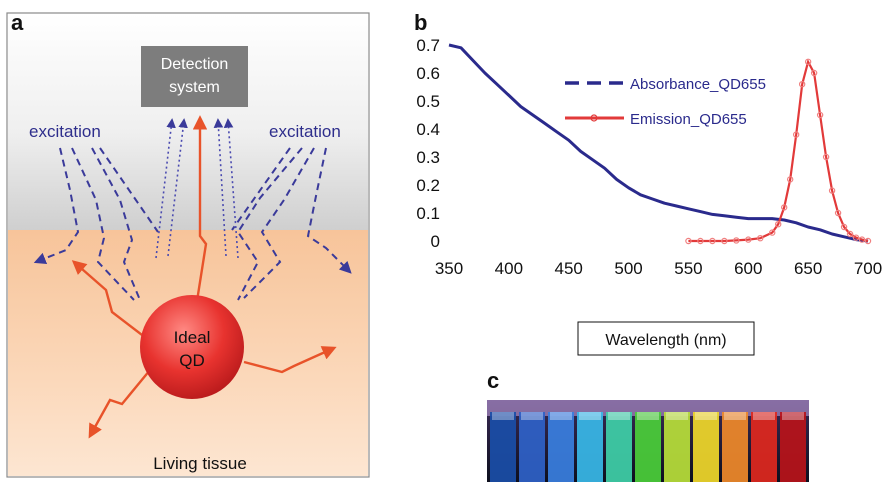  Describe the element at coordinates (65, 131) in the screenshot. I see `excitation-label-left: excitation` at that location.